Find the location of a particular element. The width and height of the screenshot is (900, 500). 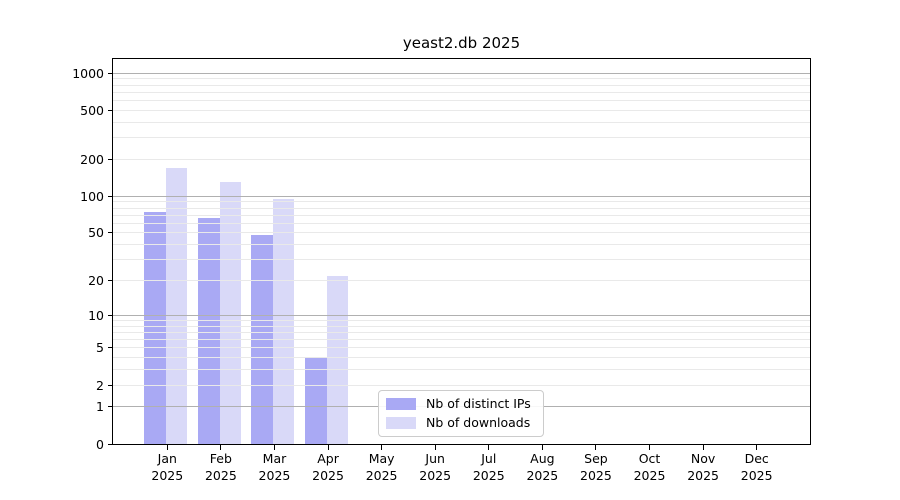

x-tick-label-jan-2025: Jan 2025 is located at coordinates (167, 467).